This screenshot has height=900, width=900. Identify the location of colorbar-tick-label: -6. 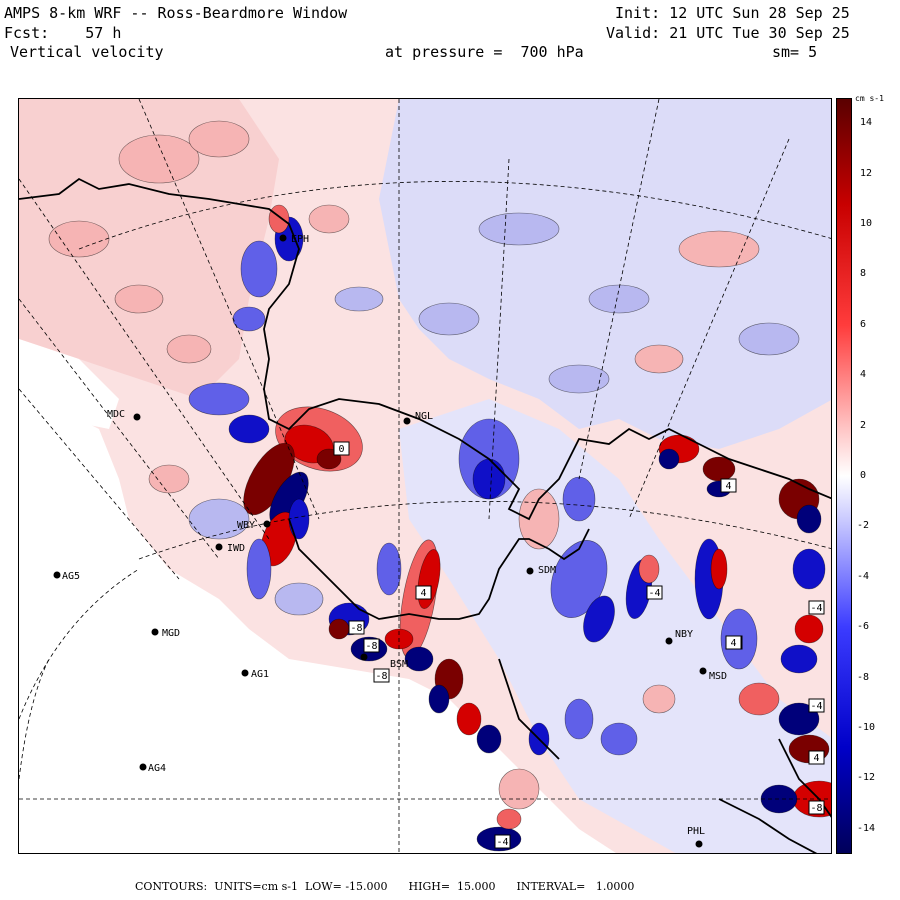
(863, 627).